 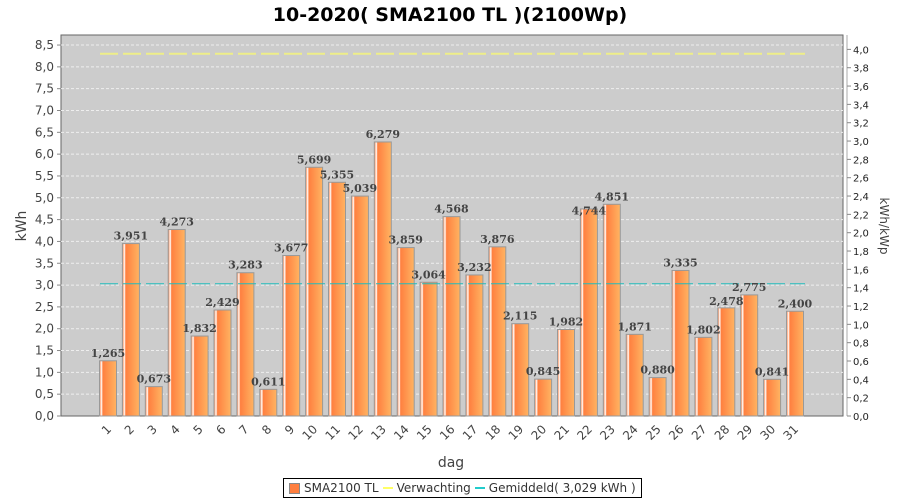 What do you see at coordinates (44, 132) in the screenshot?
I see `y-tick-label: 6,5` at bounding box center [44, 132].